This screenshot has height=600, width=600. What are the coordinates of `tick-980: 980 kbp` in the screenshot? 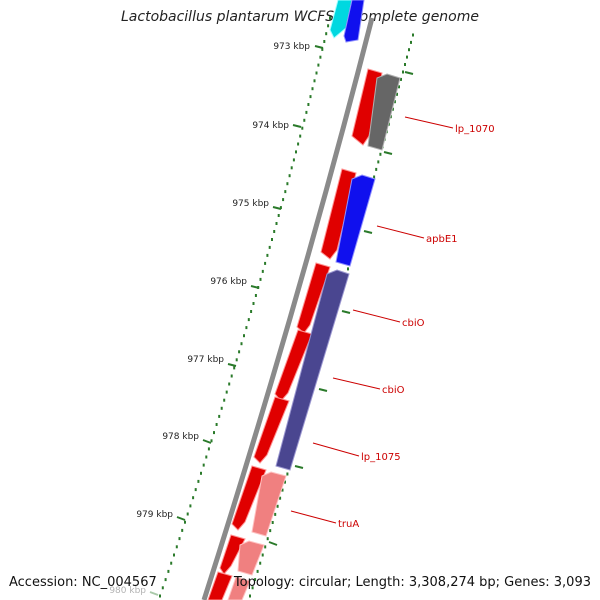 It's located at (134, 591).